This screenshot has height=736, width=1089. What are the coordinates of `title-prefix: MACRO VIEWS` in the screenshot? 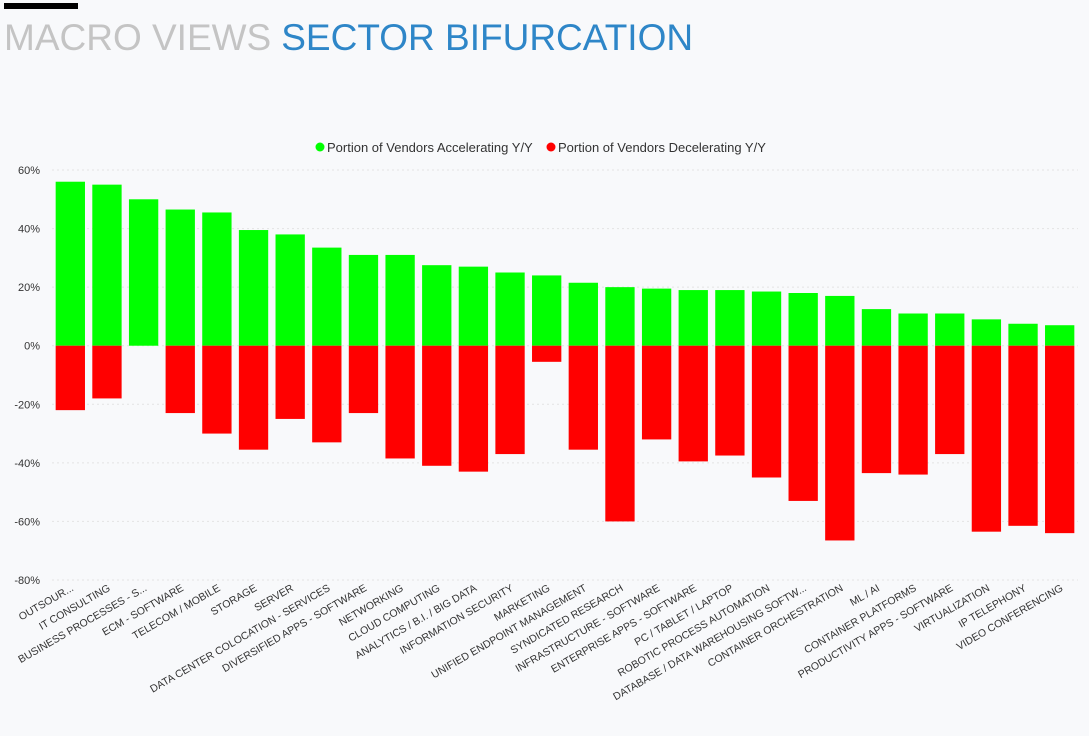 It's located at (138, 37).